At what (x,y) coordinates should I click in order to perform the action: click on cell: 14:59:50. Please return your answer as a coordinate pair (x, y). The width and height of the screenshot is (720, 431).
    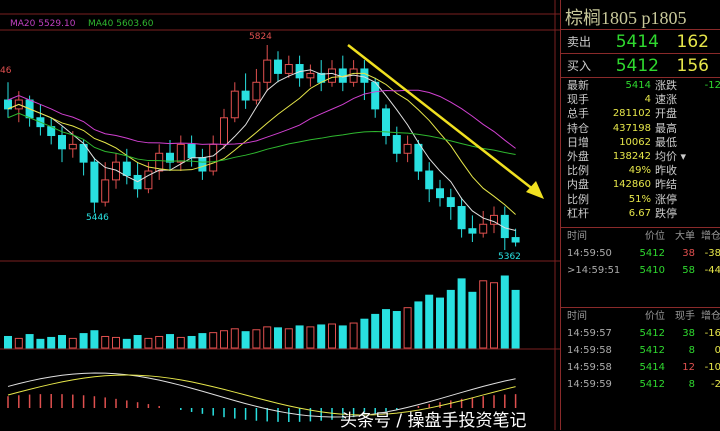
    Looking at the image, I should click on (589, 254).